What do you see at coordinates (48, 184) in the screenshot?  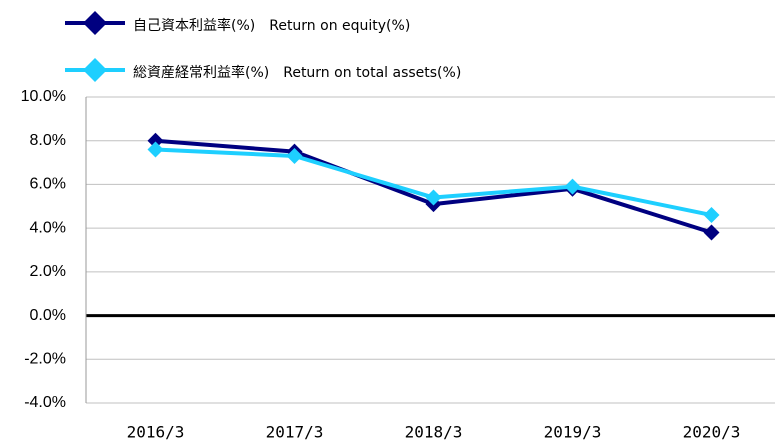 I see `y-tick-label: 6.0%` at bounding box center [48, 184].